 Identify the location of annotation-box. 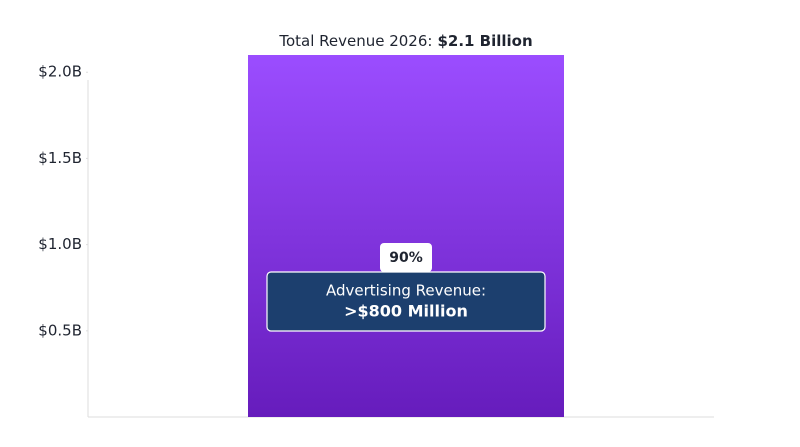
(406, 301).